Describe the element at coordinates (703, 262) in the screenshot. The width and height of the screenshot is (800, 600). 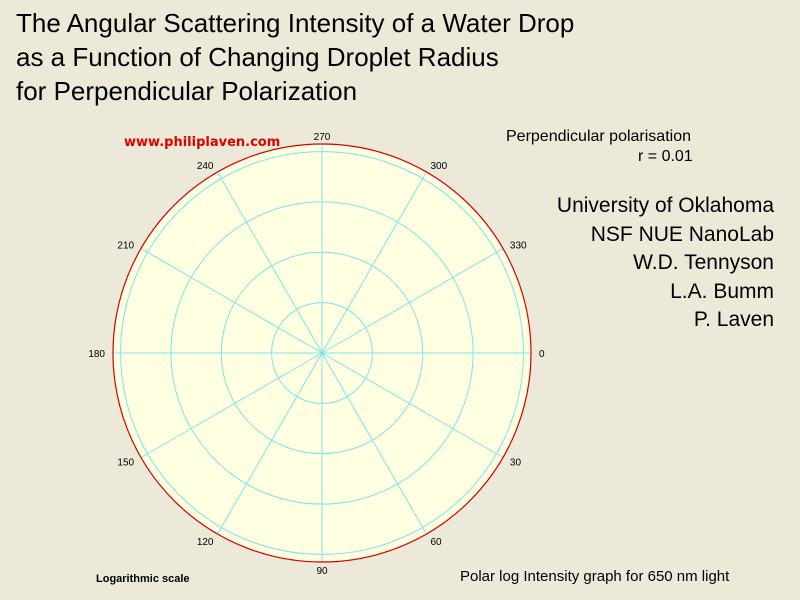
I see `credit-line: W.D. Tennyson` at that location.